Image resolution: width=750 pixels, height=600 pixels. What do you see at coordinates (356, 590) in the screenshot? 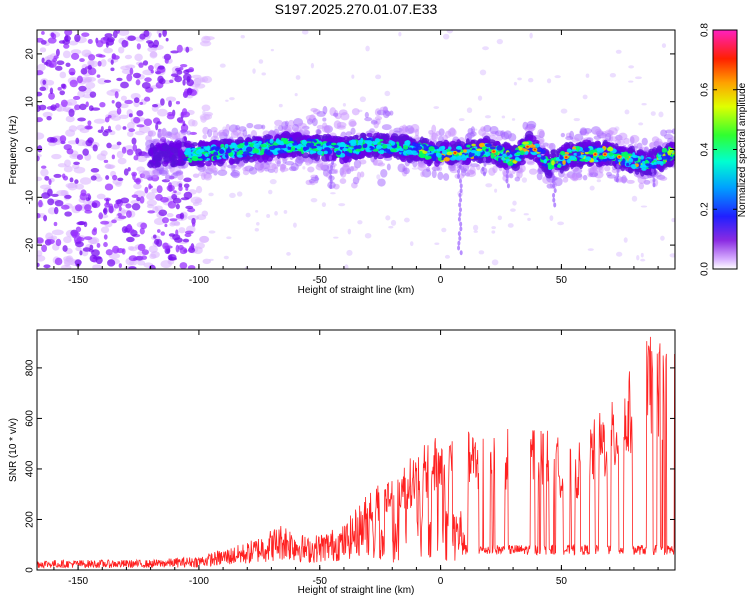
I see `snr-xlabel: Height of straight line (km)` at bounding box center [356, 590].